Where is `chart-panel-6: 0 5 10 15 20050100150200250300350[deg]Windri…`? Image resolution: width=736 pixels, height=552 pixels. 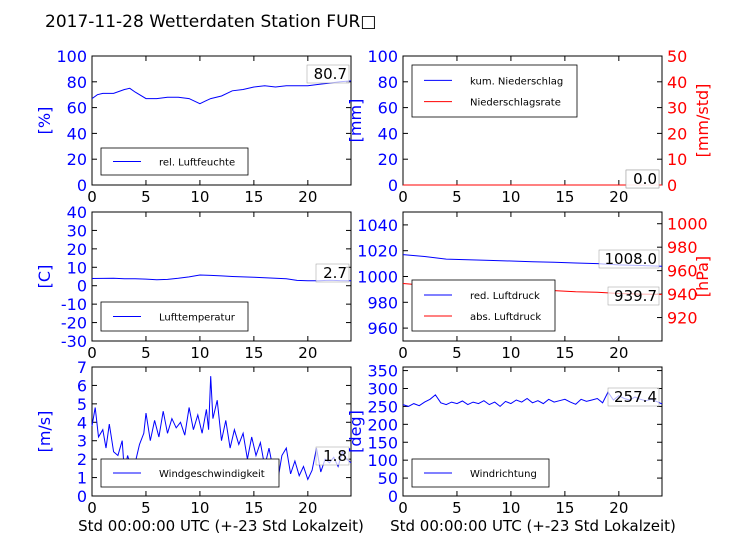
chart-panel-6: 0 5 10 15 20050100150200250300350[deg]Windri… is located at coordinates (504, 439).